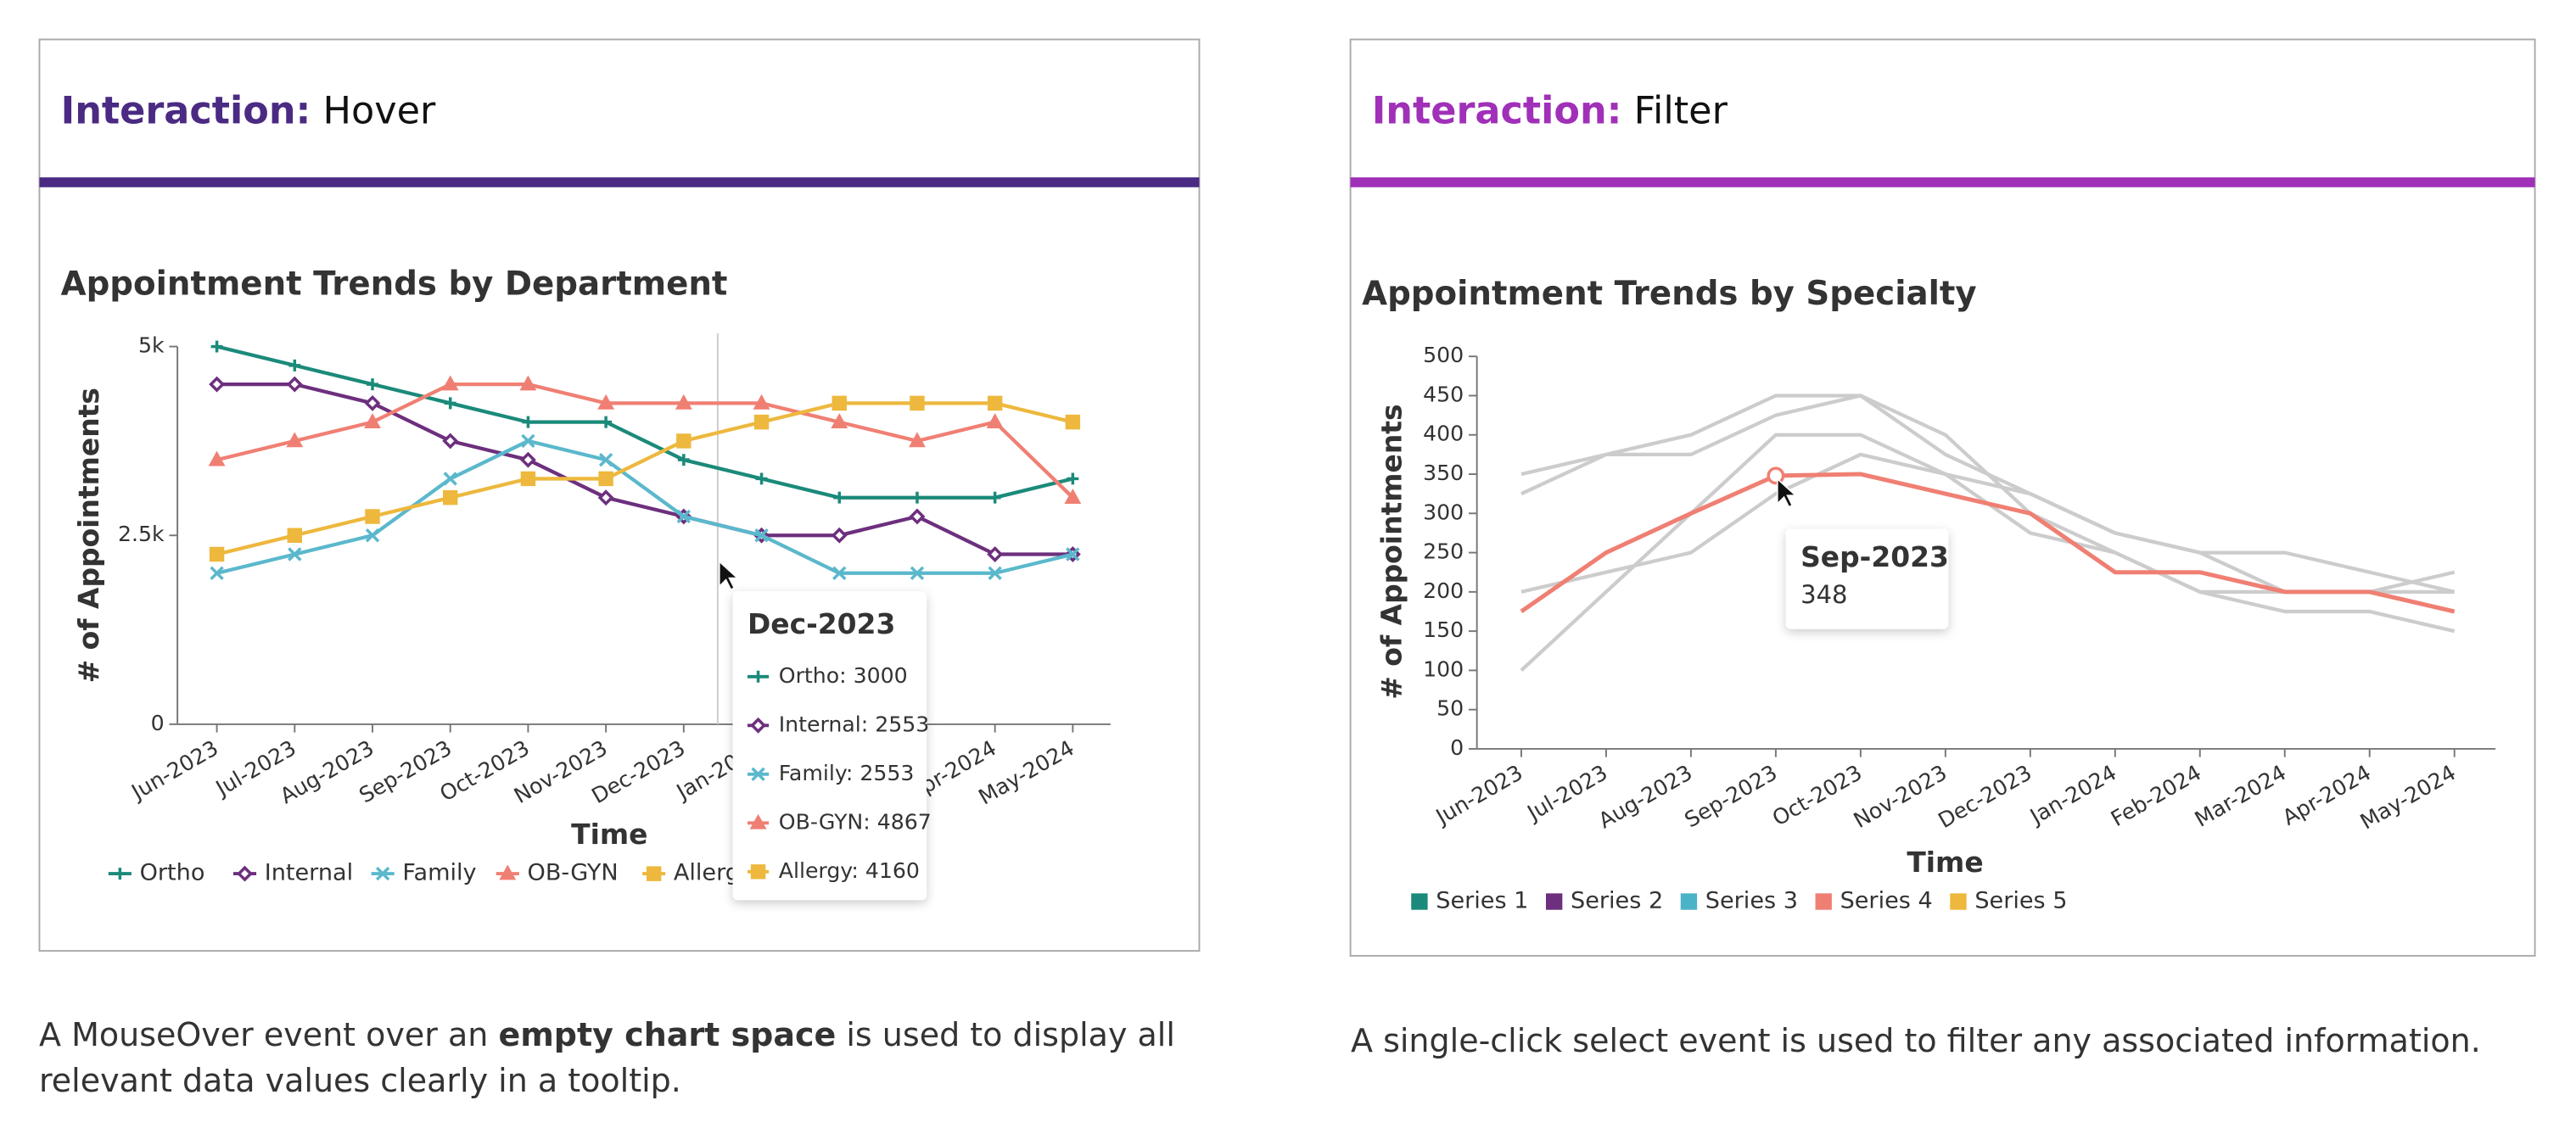 The height and width of the screenshot is (1145, 2576). I want to click on panel-heading: Interaction: Hover, so click(248, 111).